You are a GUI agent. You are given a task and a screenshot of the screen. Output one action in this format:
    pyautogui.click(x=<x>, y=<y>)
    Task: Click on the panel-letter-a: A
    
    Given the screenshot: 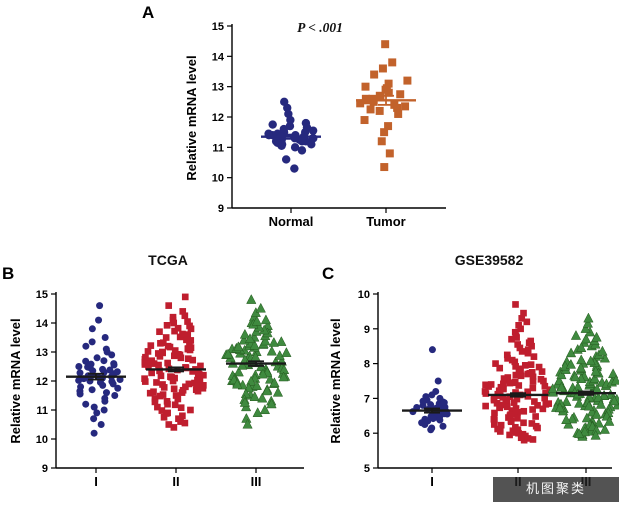 What is the action you would take?
    pyautogui.click(x=148, y=12)
    